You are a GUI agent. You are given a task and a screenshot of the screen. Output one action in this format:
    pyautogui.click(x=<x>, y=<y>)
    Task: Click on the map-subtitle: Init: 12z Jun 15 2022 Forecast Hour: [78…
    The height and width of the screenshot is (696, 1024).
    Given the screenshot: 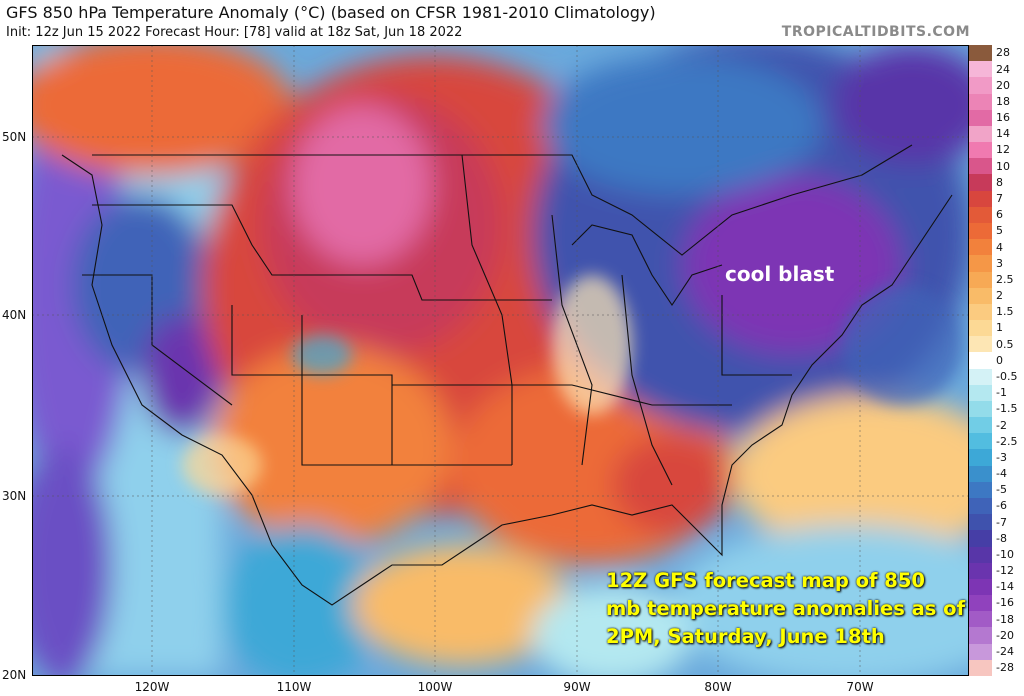 What is the action you would take?
    pyautogui.click(x=234, y=32)
    